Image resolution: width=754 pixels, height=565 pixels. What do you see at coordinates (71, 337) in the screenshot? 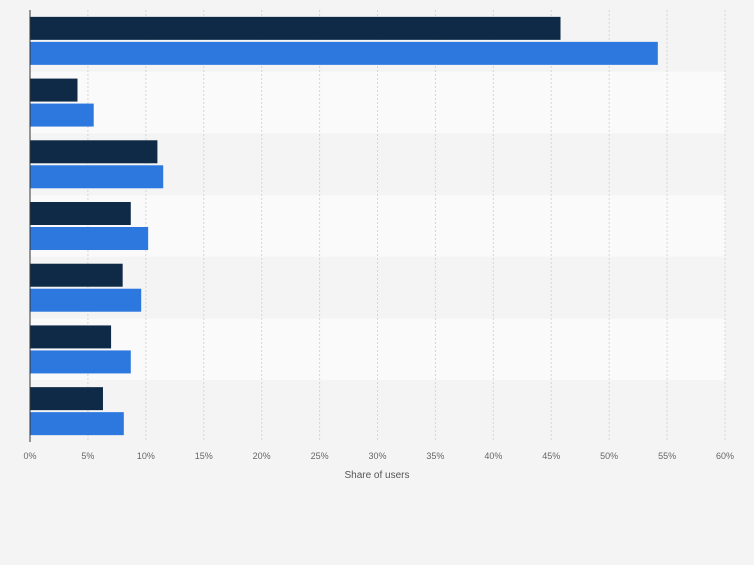
I see `bar-series1-row6` at bounding box center [71, 337].